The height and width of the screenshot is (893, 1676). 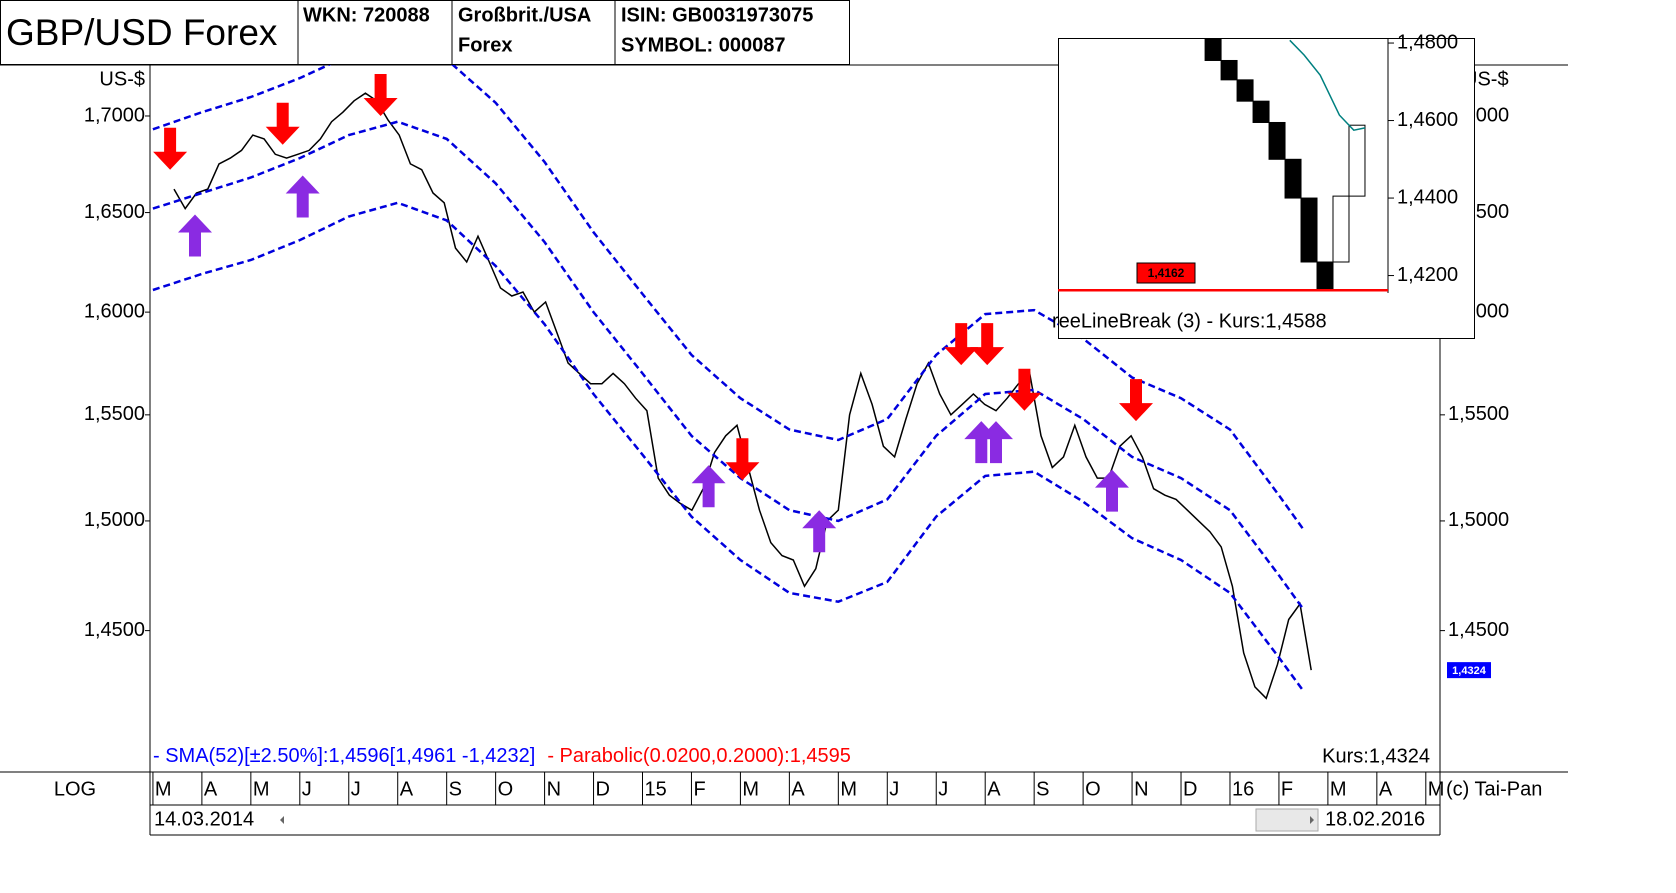 What do you see at coordinates (1375, 819) in the screenshot?
I see `end-date: 18.02.2016` at bounding box center [1375, 819].